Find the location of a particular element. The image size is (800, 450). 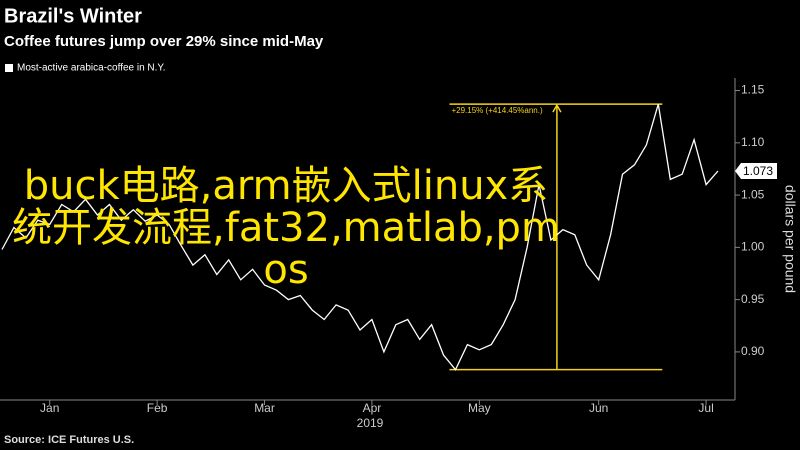

x-tick-label: Apr is located at coordinates (372, 408).